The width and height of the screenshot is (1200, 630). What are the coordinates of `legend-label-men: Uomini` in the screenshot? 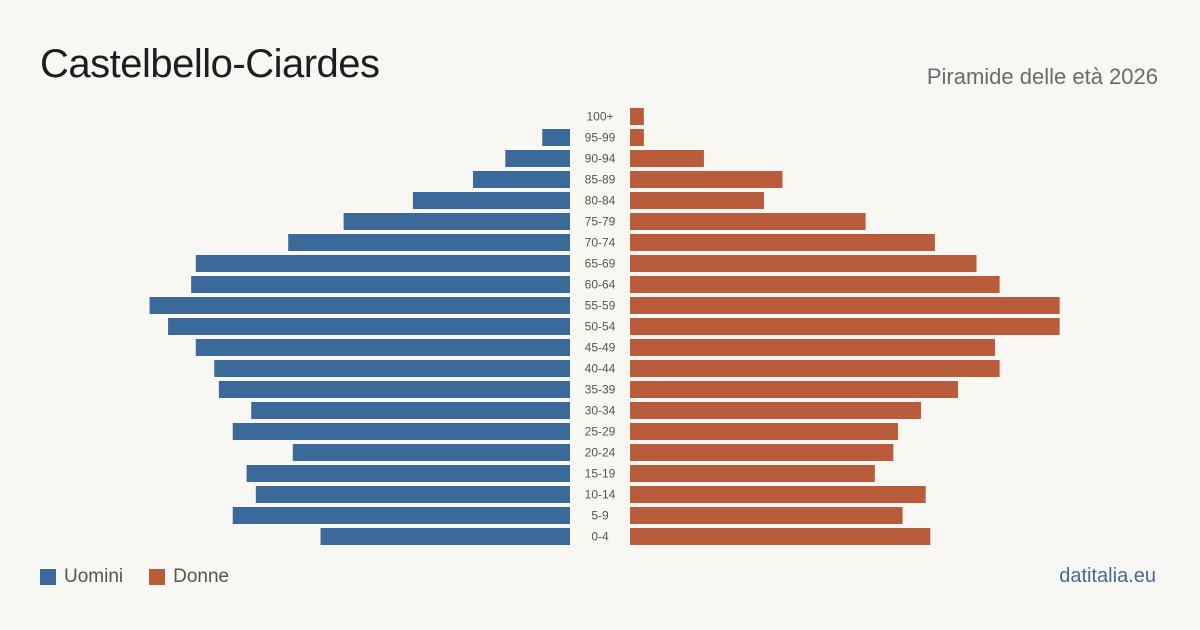 It's located at (94, 576).